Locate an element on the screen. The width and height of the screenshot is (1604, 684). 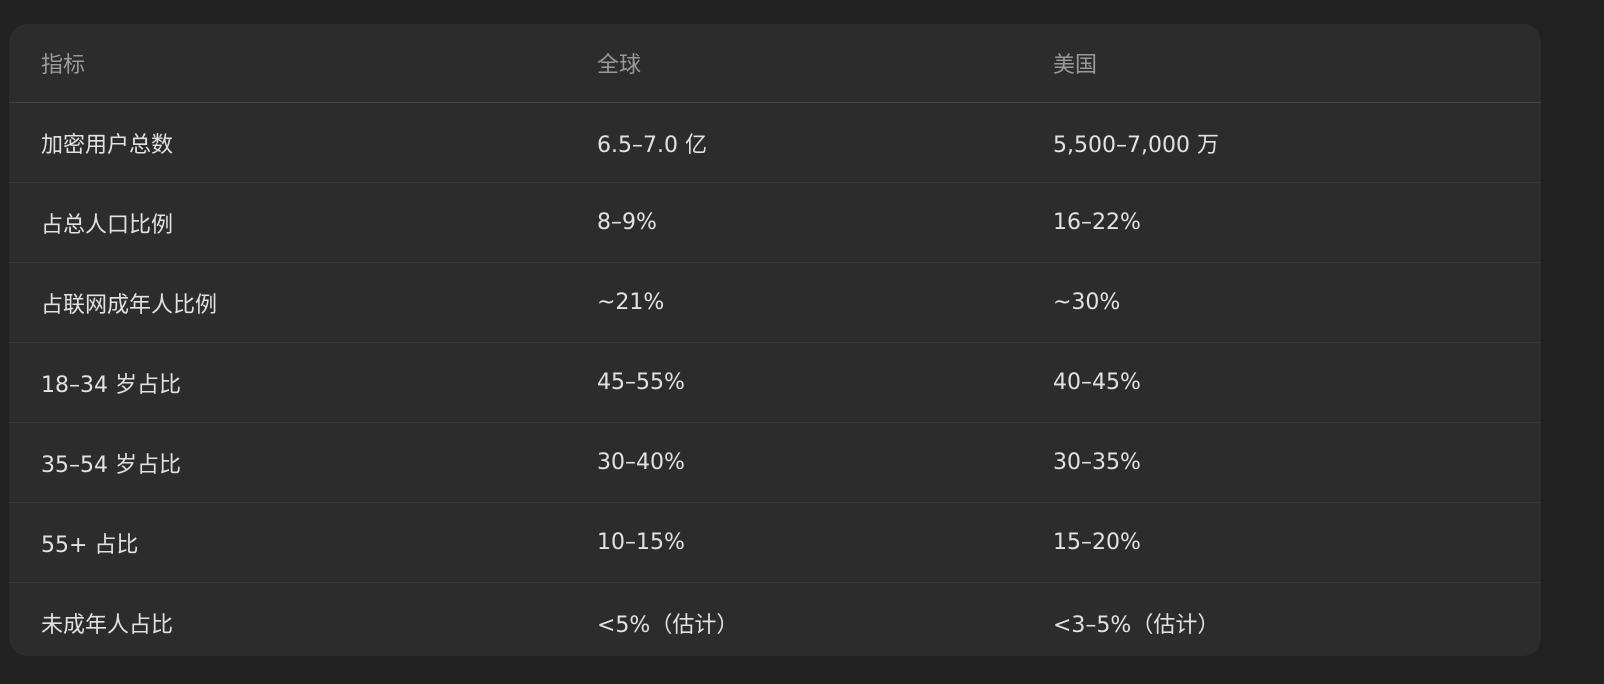
table-row: 55+ 占比 10–15% 15–20% is located at coordinates (775, 542).